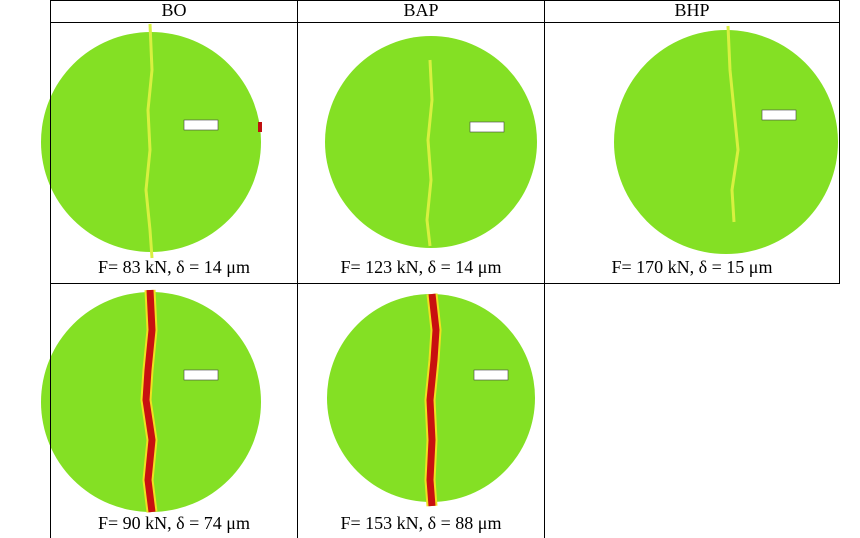 Image resolution: width=860 pixels, height=538 pixels. I want to click on caption: F= 170 kN, δ = 15 μm, so click(692, 267).